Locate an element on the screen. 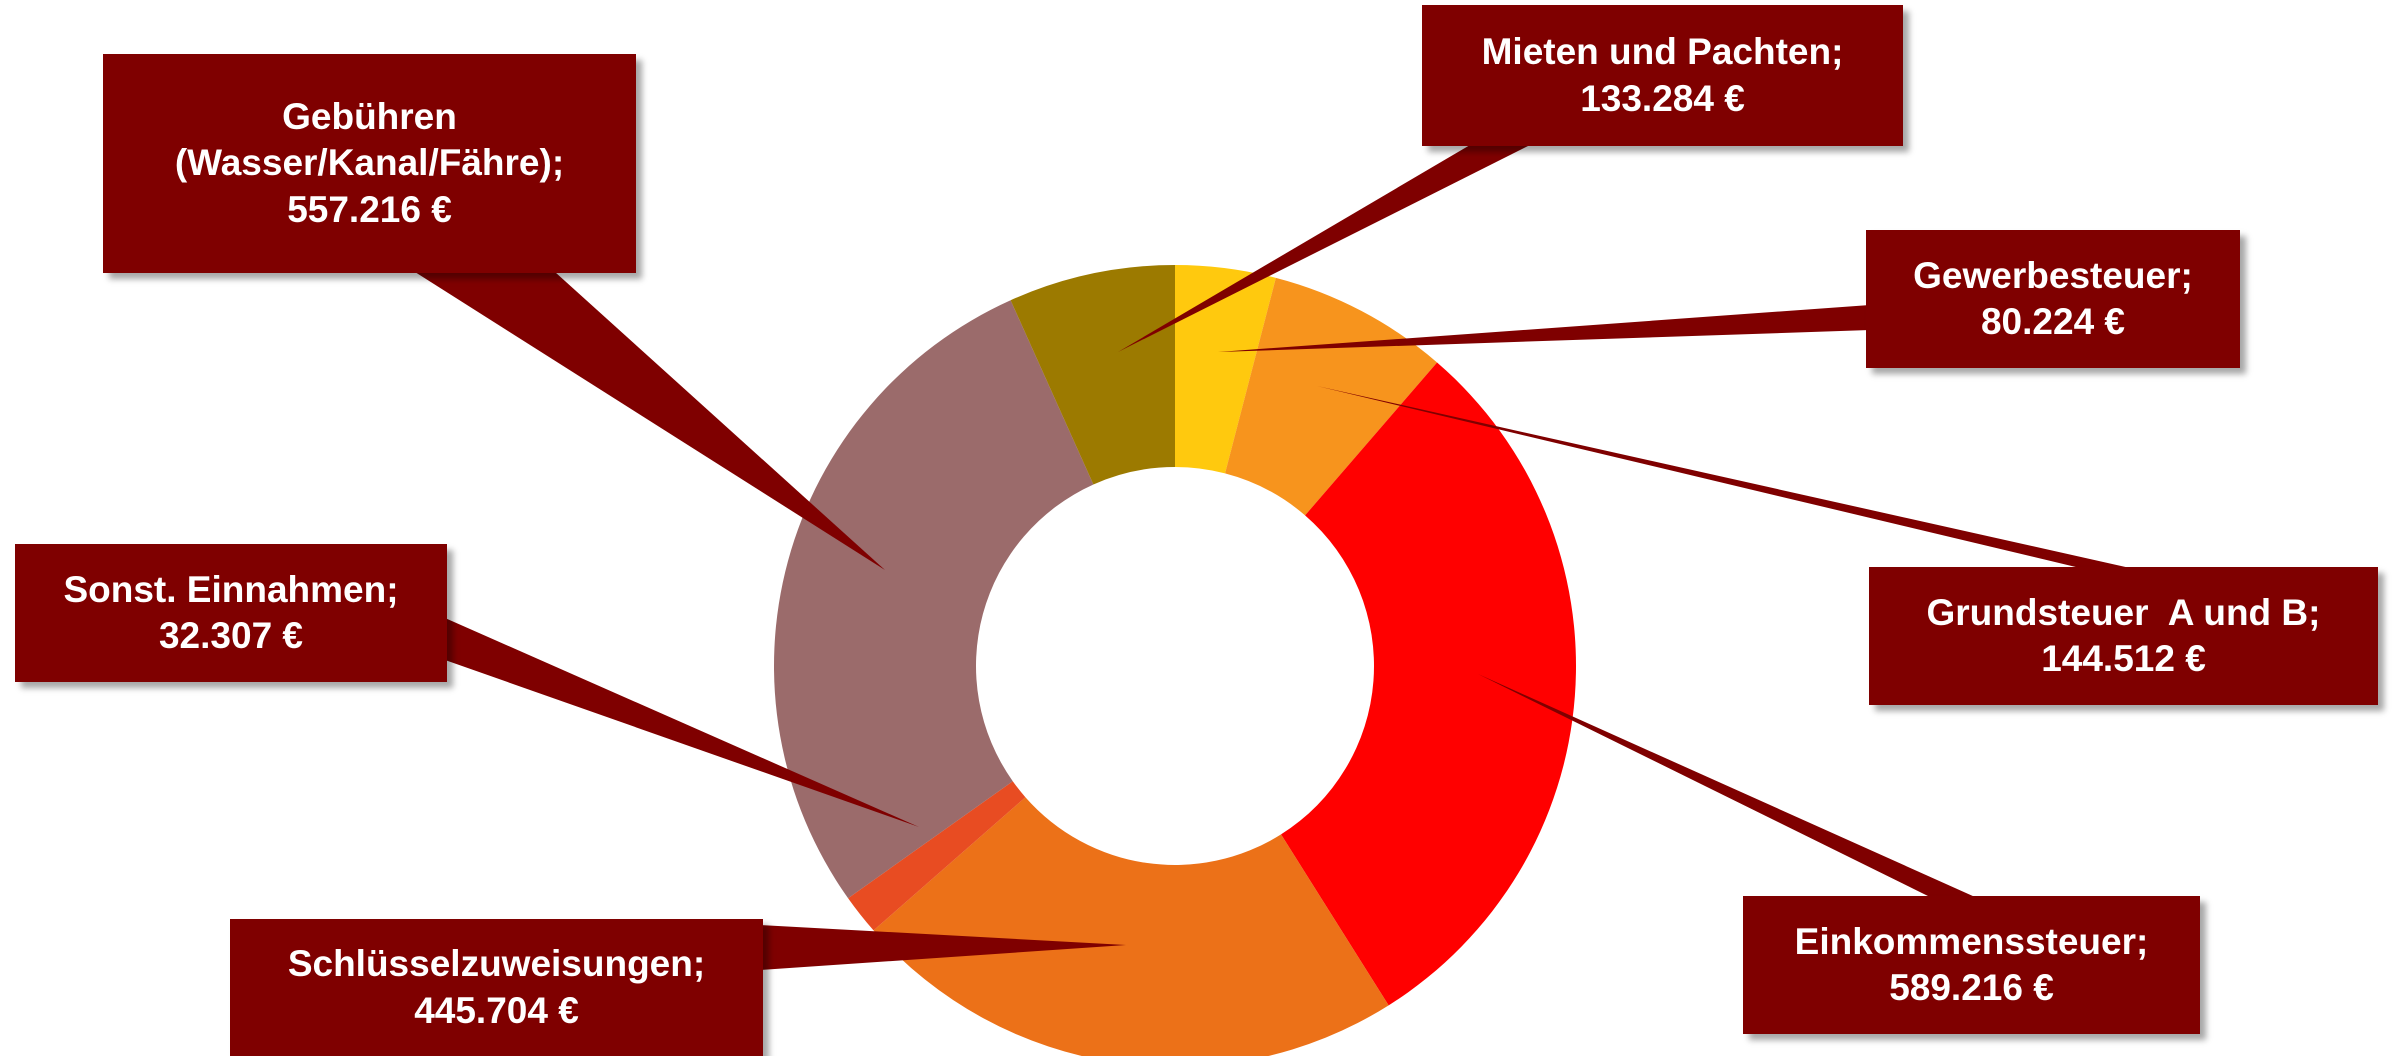 This screenshot has height=1056, width=2402. data-label-box: Gewerbesteuer; 80.224 € is located at coordinates (2053, 299).